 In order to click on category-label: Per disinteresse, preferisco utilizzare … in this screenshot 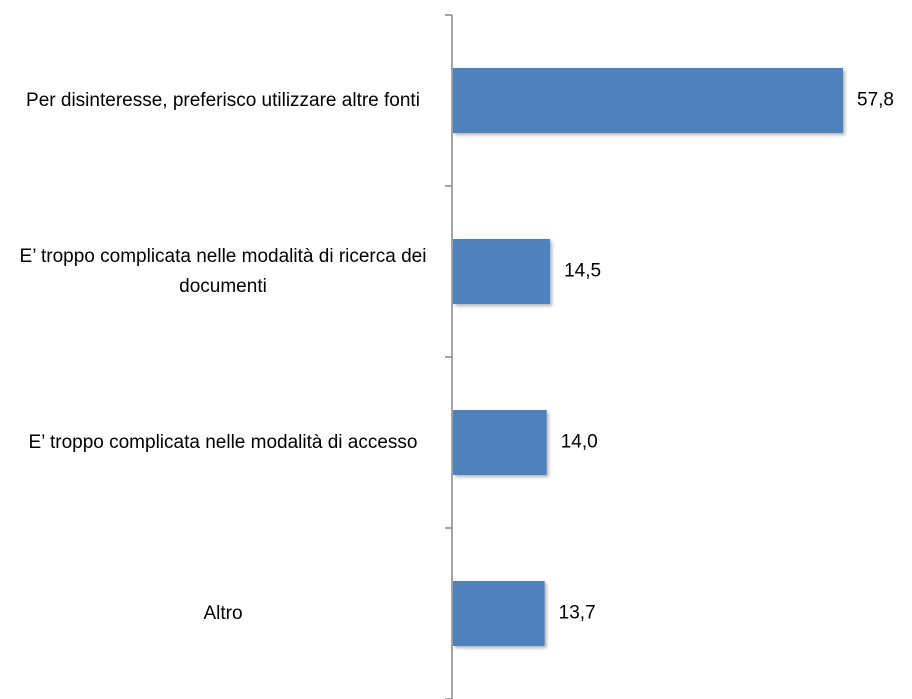, I will do `click(223, 100)`.